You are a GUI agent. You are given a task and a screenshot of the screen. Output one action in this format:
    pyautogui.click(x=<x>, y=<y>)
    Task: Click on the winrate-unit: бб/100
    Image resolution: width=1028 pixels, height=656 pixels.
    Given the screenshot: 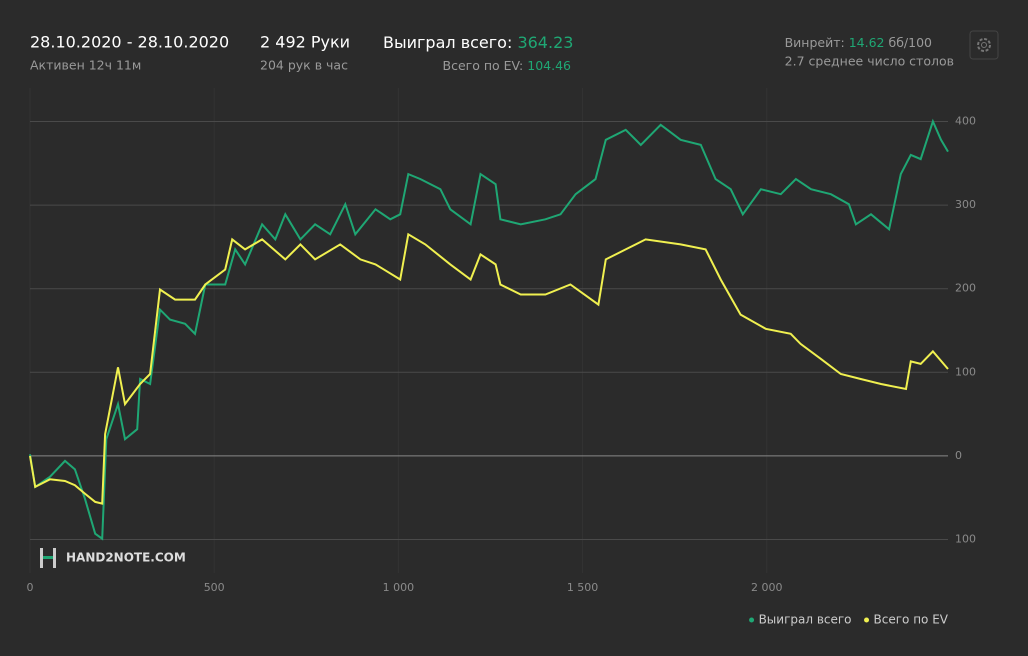 What is the action you would take?
    pyautogui.click(x=911, y=42)
    